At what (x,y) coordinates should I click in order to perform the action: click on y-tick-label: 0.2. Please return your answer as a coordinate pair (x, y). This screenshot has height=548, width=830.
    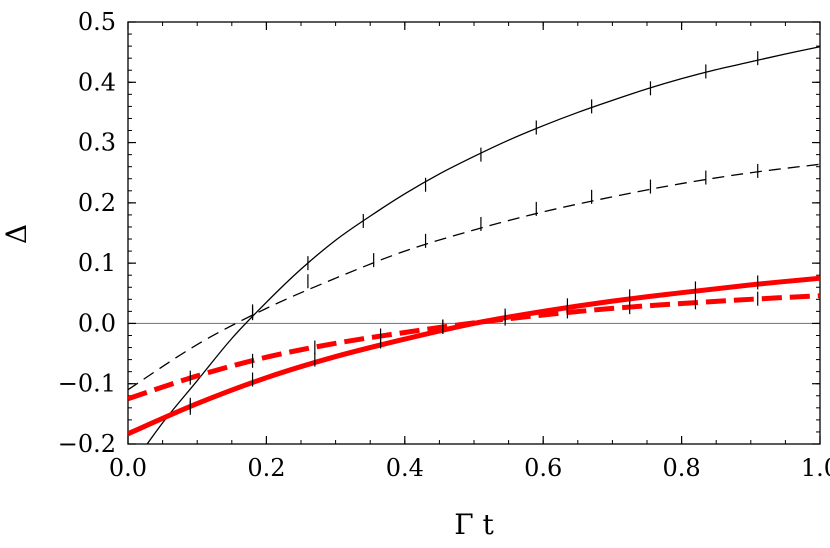
    Looking at the image, I should click on (97, 203).